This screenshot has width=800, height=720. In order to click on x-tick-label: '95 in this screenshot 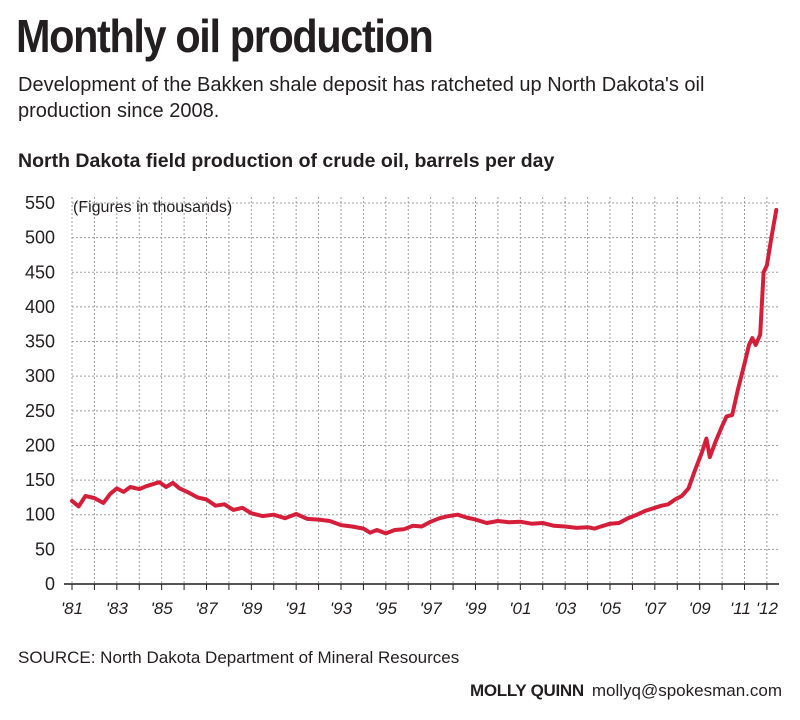, I will do `click(386, 608)`.